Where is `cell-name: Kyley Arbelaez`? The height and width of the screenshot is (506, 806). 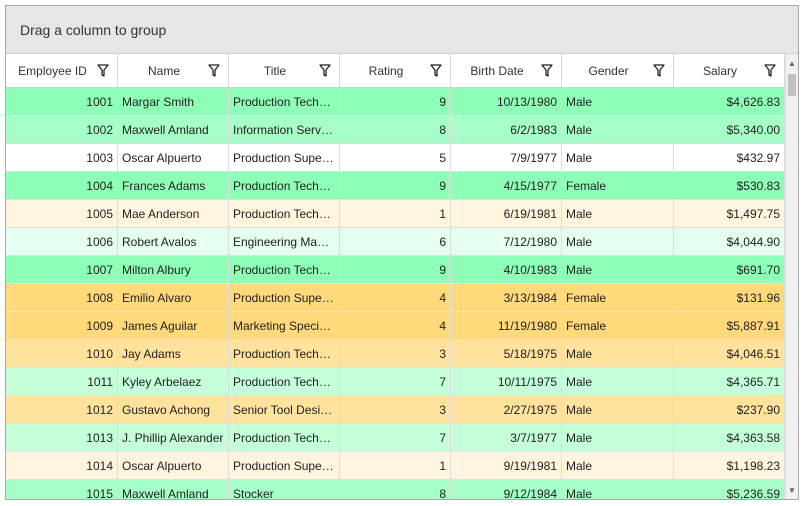
cell-name: Kyley Arbelaez is located at coordinates (173, 381).